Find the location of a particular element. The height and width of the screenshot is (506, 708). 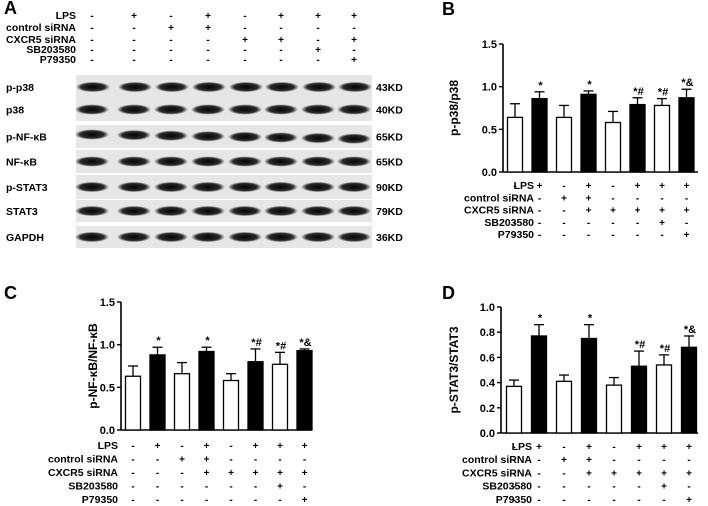

blot-band-kd: 65KD is located at coordinates (389, 163).